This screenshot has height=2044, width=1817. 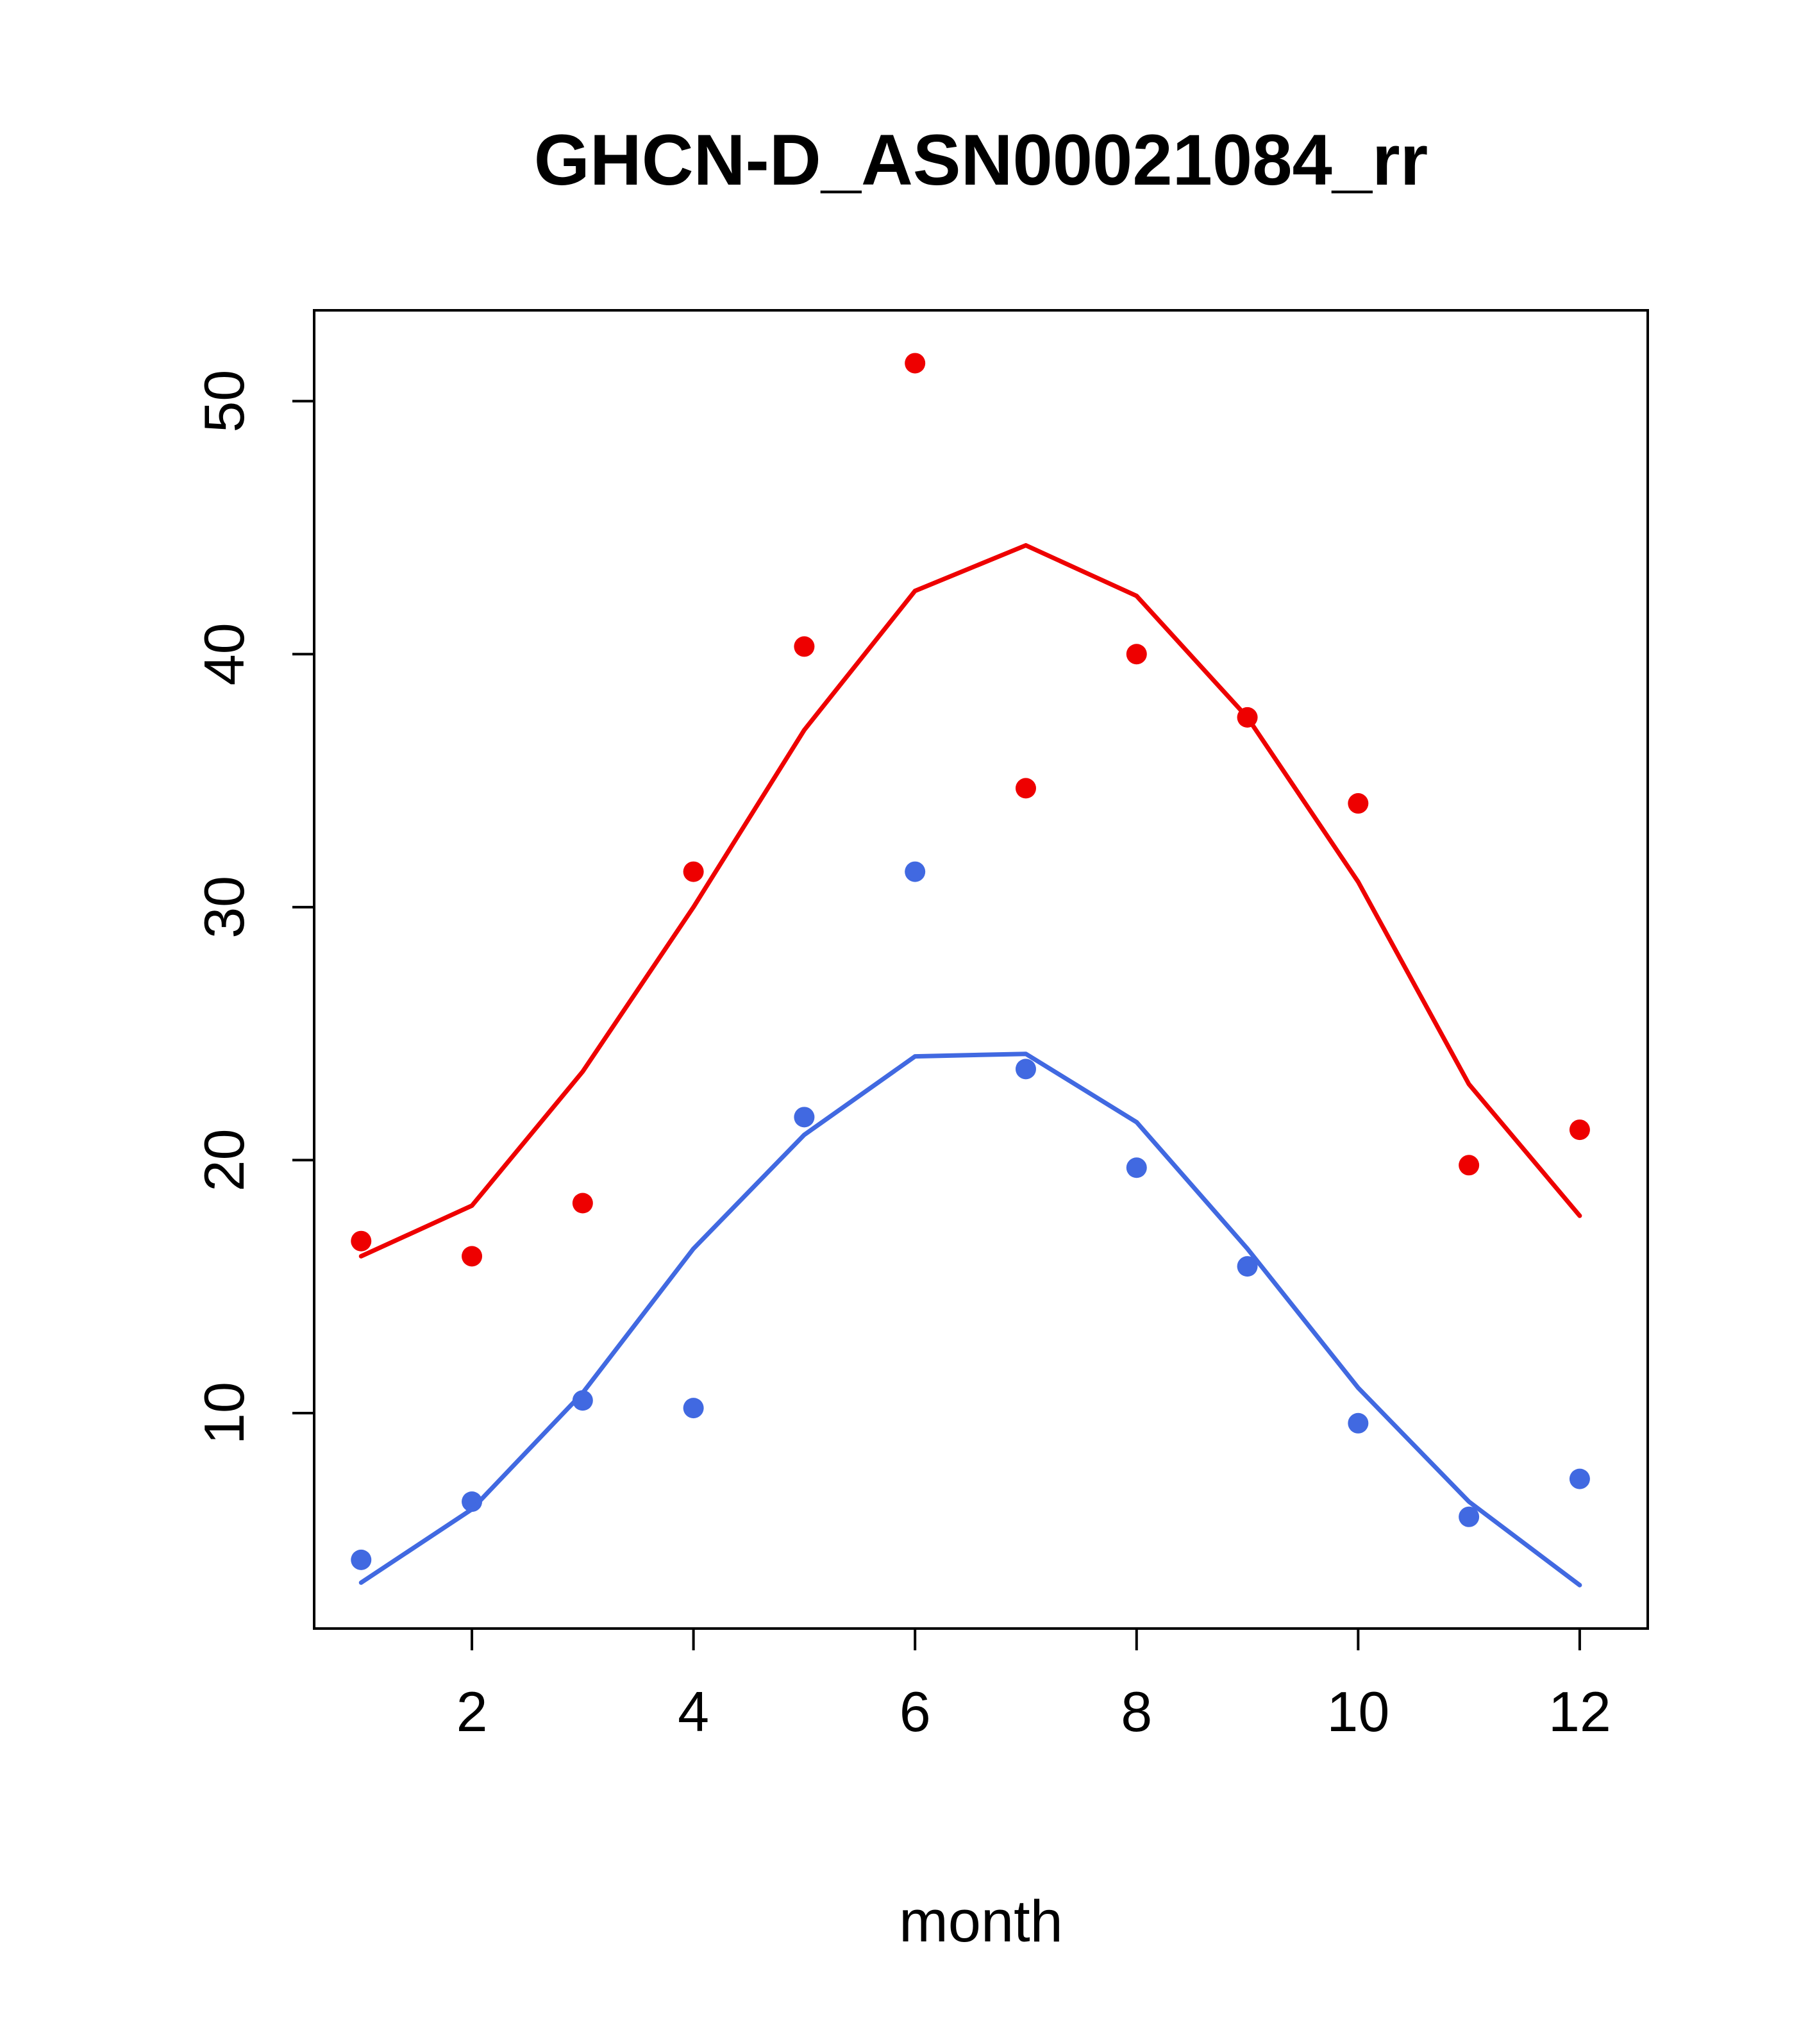 I want to click on x-tick-label: 10, so click(x=1358, y=1711).